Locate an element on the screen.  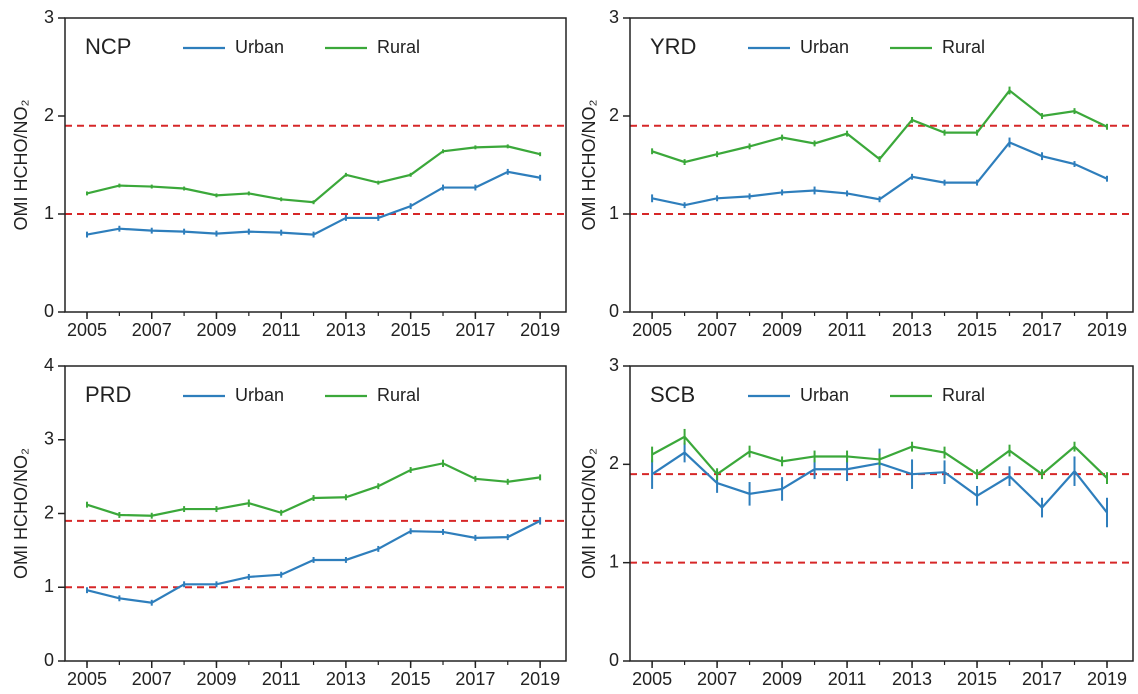
panel-title: NCP is located at coordinates (108, 46).